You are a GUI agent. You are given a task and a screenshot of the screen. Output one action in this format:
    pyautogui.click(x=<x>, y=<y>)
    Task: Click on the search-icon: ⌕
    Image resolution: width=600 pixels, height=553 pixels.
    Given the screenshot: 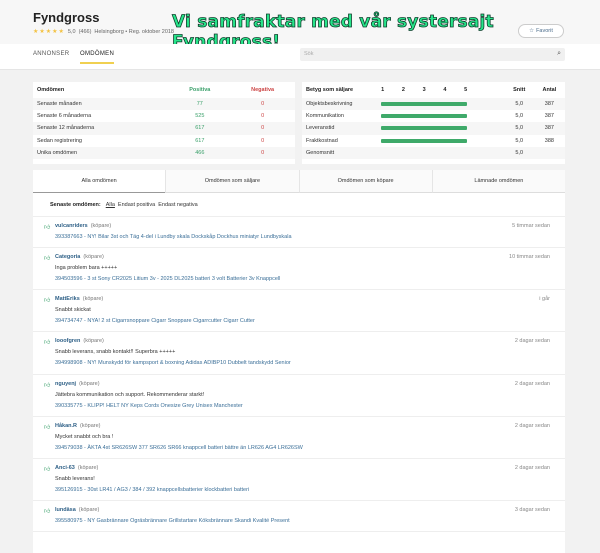 What is the action you would take?
    pyautogui.click(x=559, y=53)
    